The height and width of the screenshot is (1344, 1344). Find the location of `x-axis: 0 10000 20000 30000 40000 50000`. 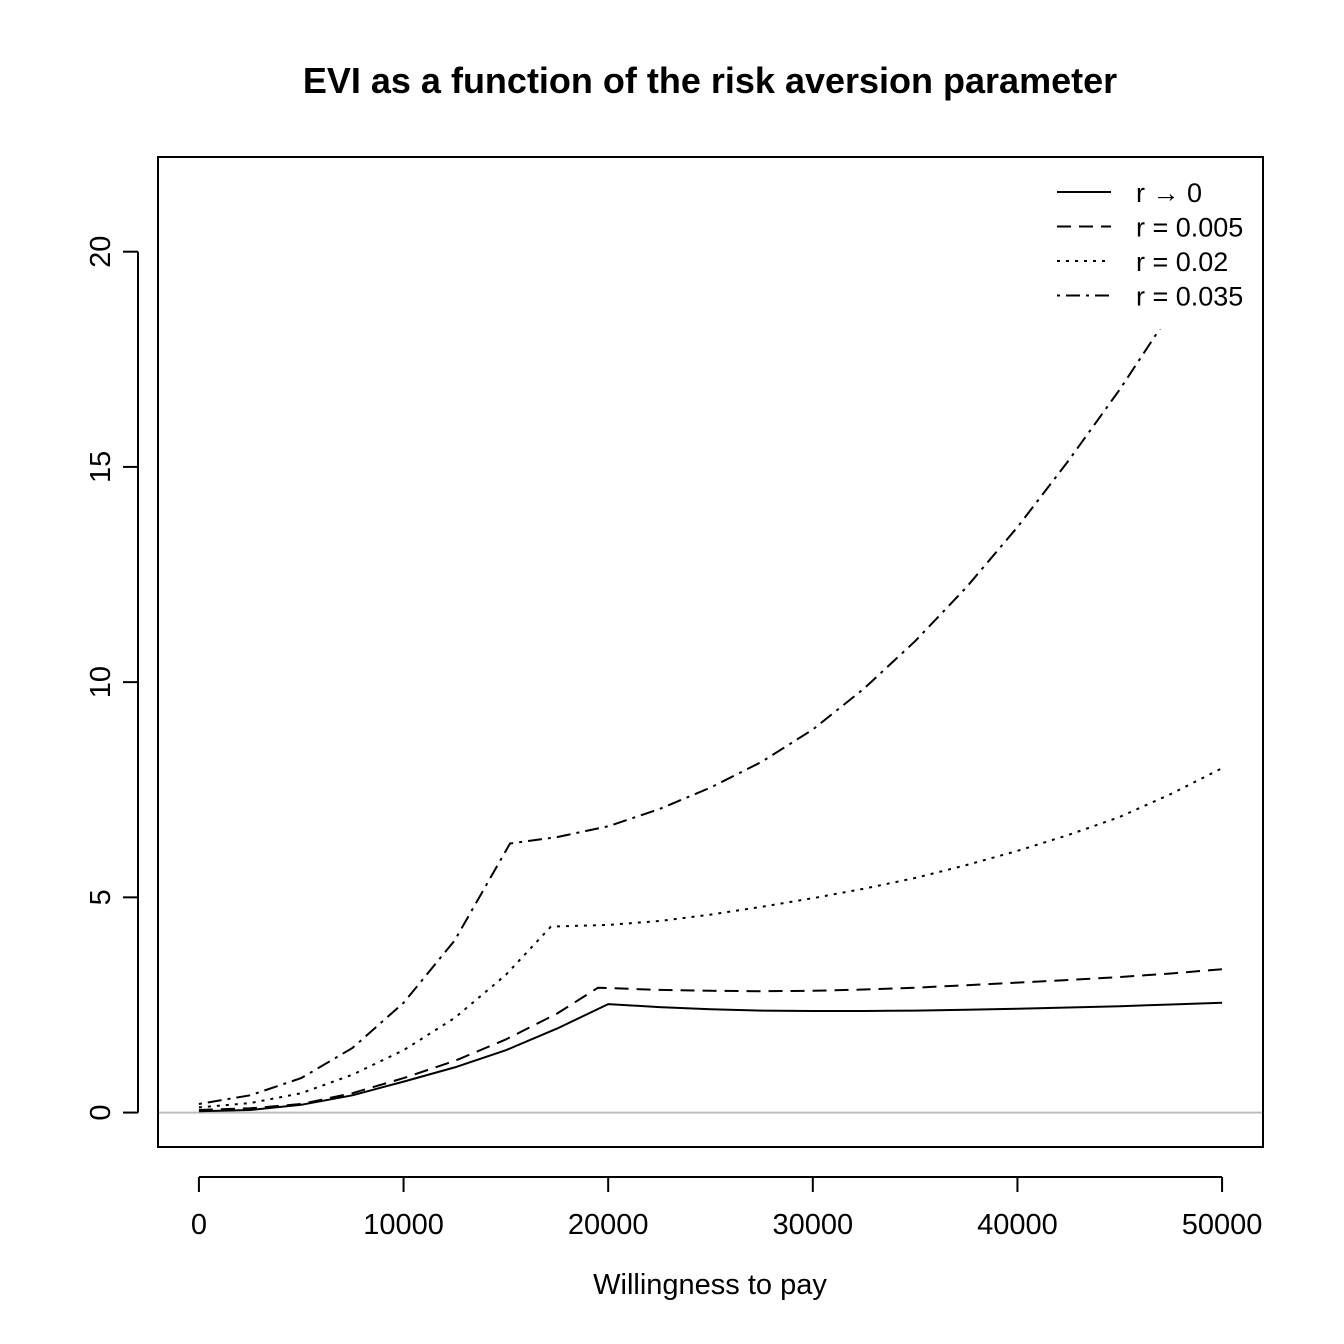

x-axis: 0 10000 20000 30000 40000 50000 is located at coordinates (727, 1208).